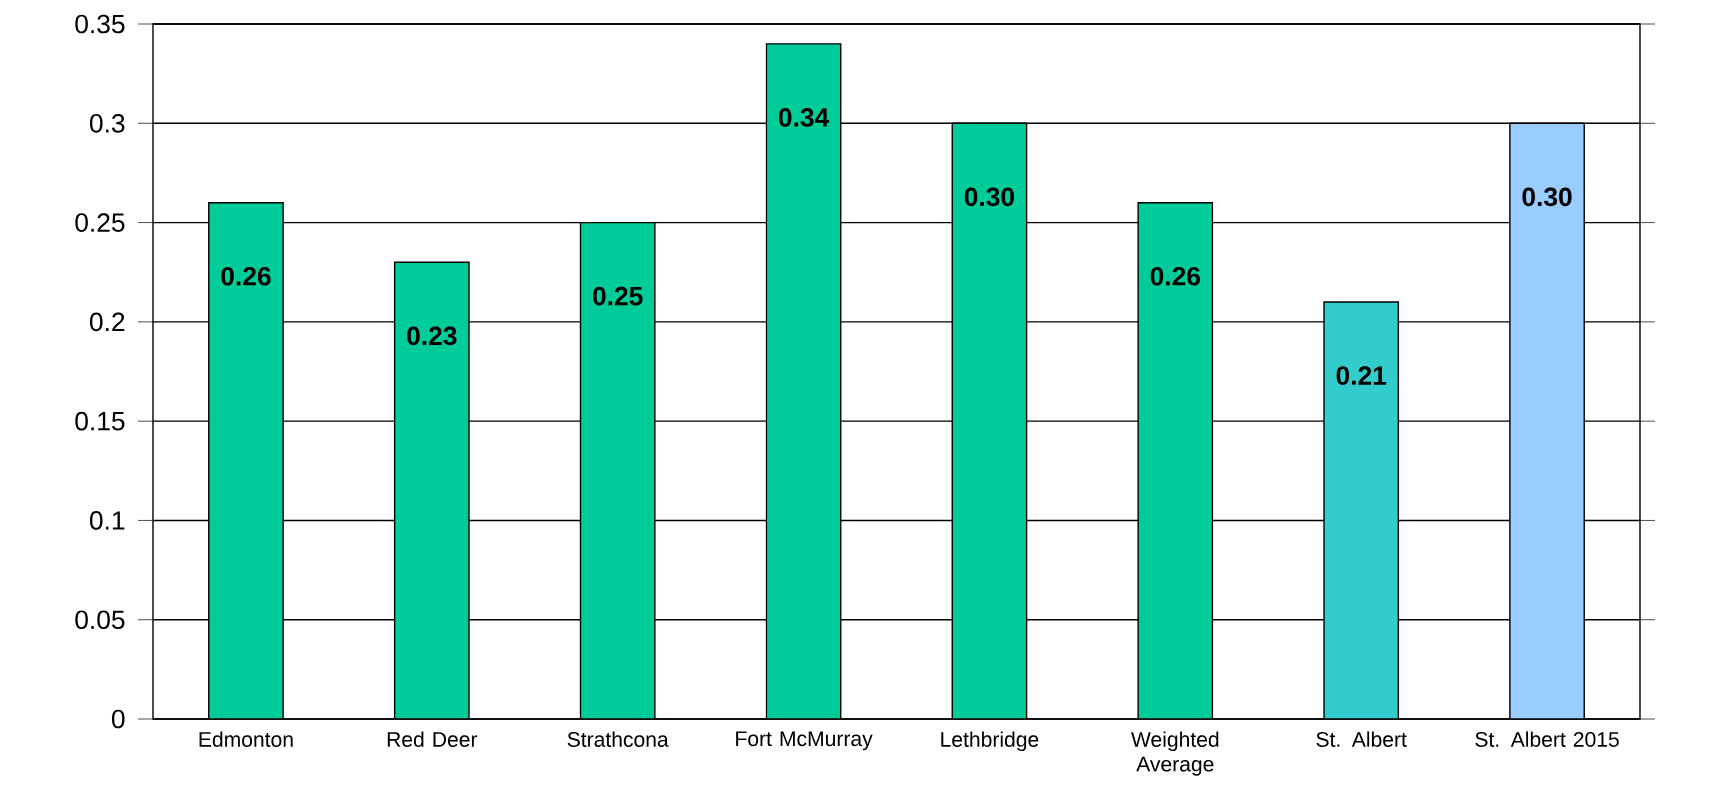 The height and width of the screenshot is (807, 1709). Describe the element at coordinates (990, 741) in the screenshot. I see `x-tick-label: Lethbridge` at that location.